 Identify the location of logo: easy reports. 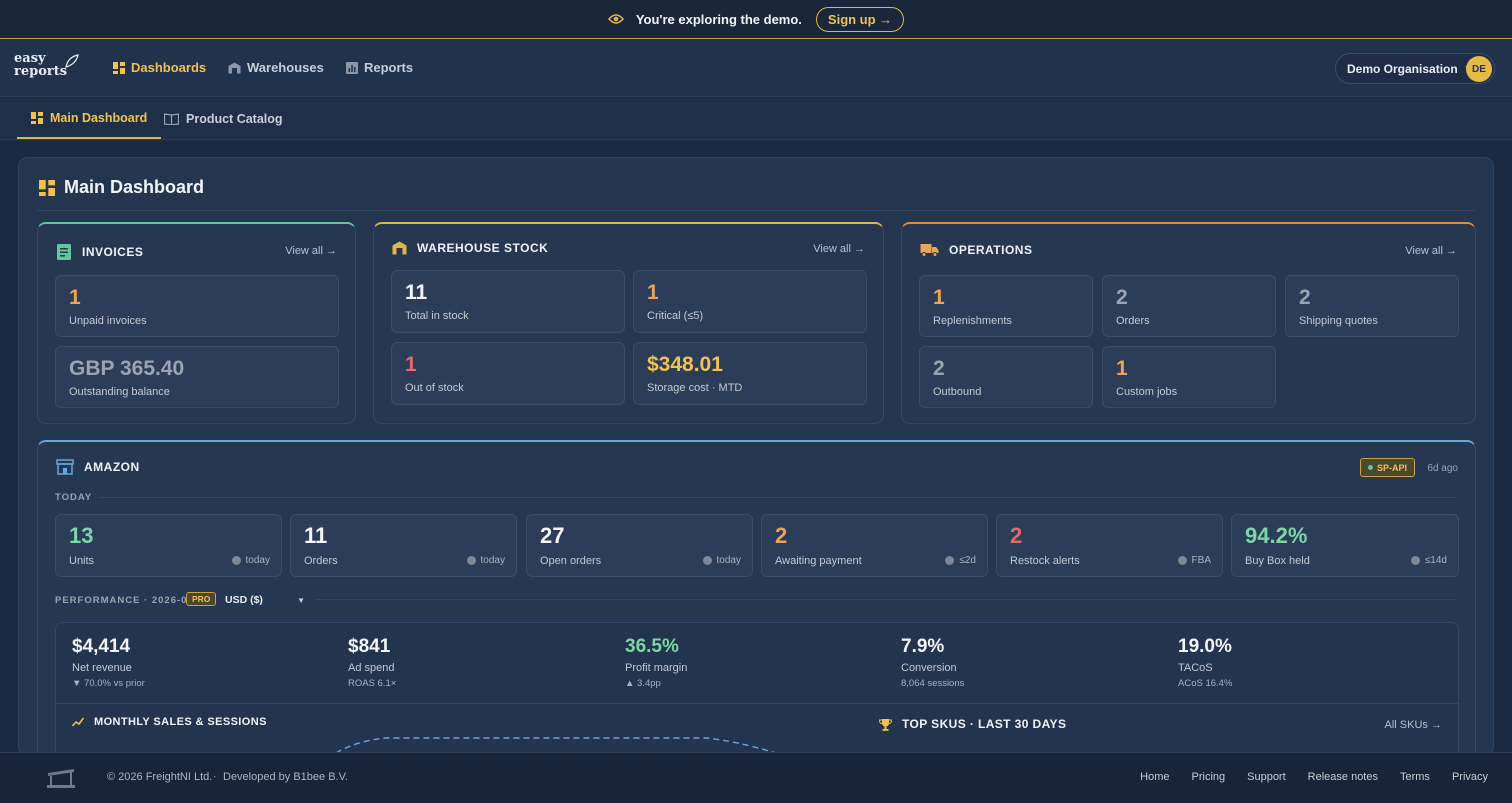
(47, 68).